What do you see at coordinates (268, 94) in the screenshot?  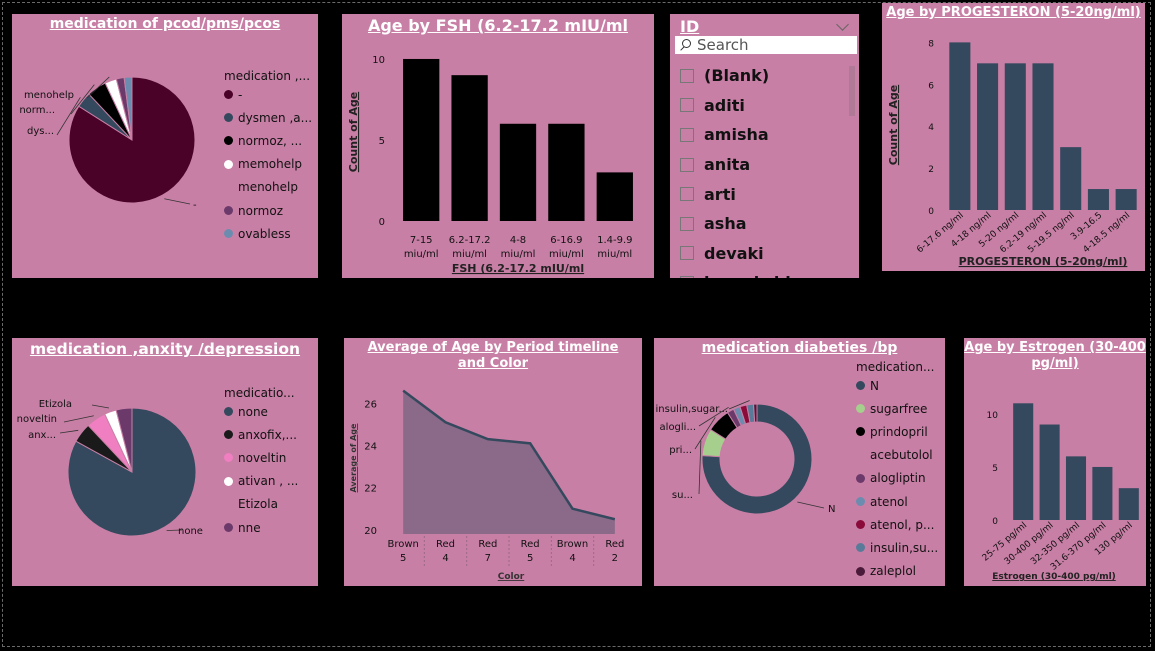 I see `legend-item: -` at bounding box center [268, 94].